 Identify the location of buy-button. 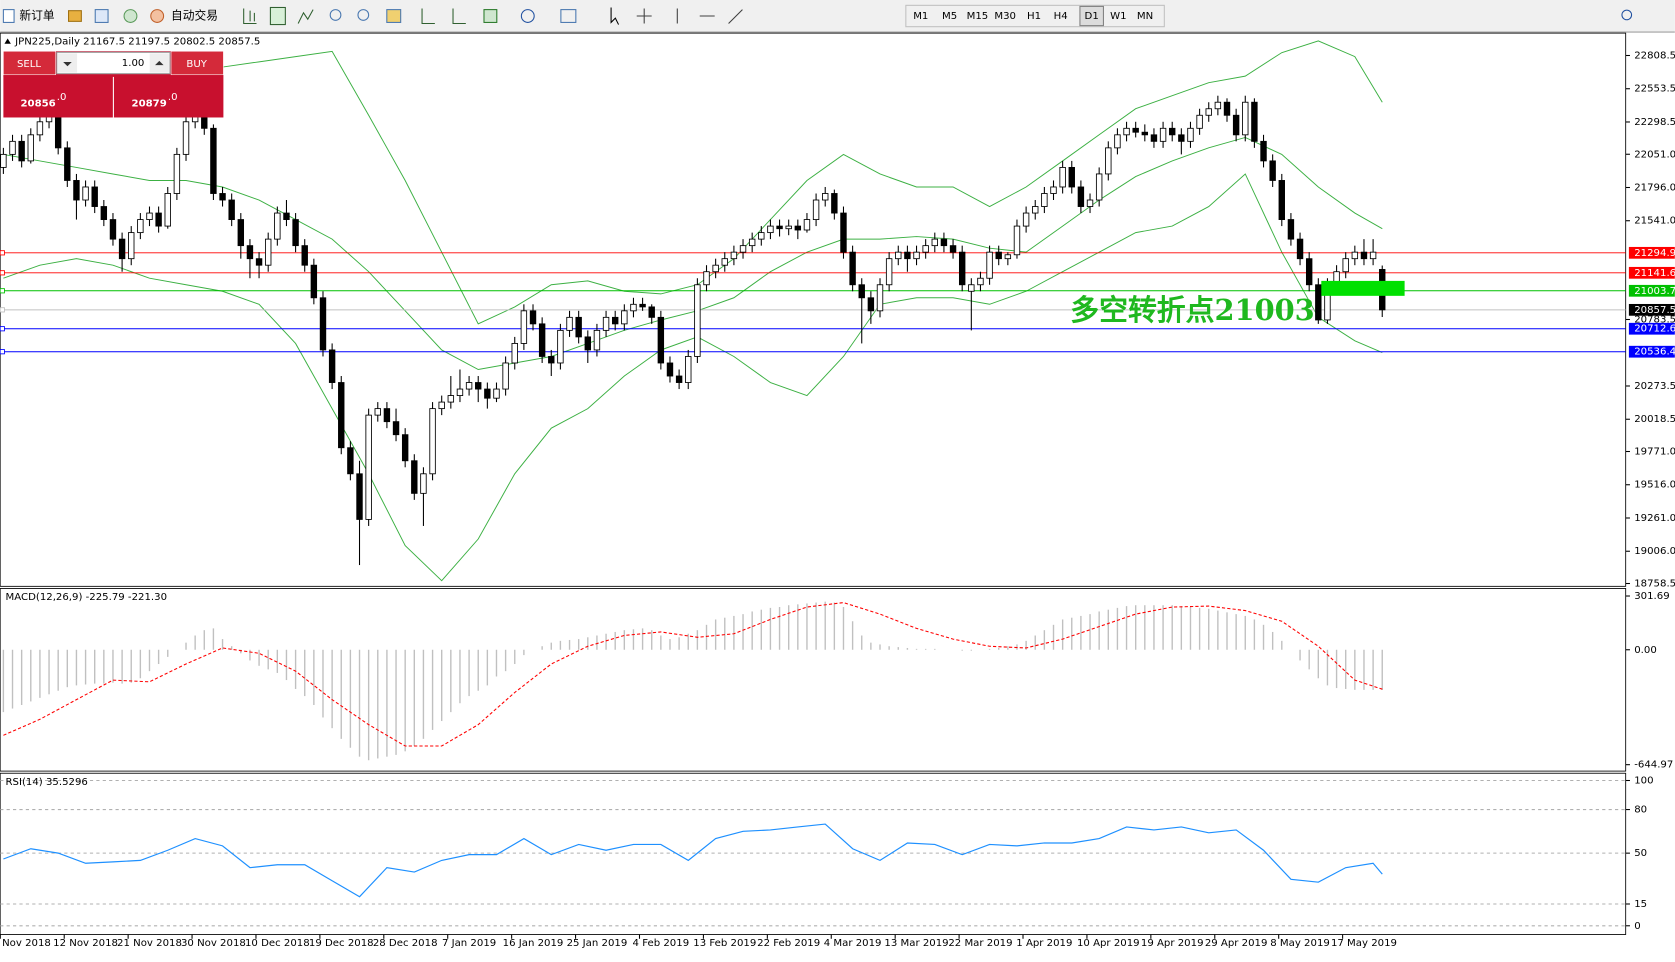
(197, 63).